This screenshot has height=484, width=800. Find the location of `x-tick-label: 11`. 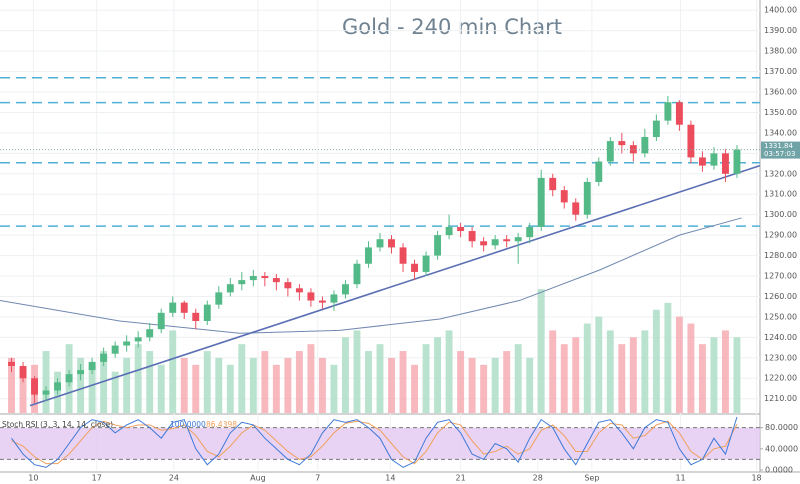

x-tick-label: 11 is located at coordinates (680, 478).